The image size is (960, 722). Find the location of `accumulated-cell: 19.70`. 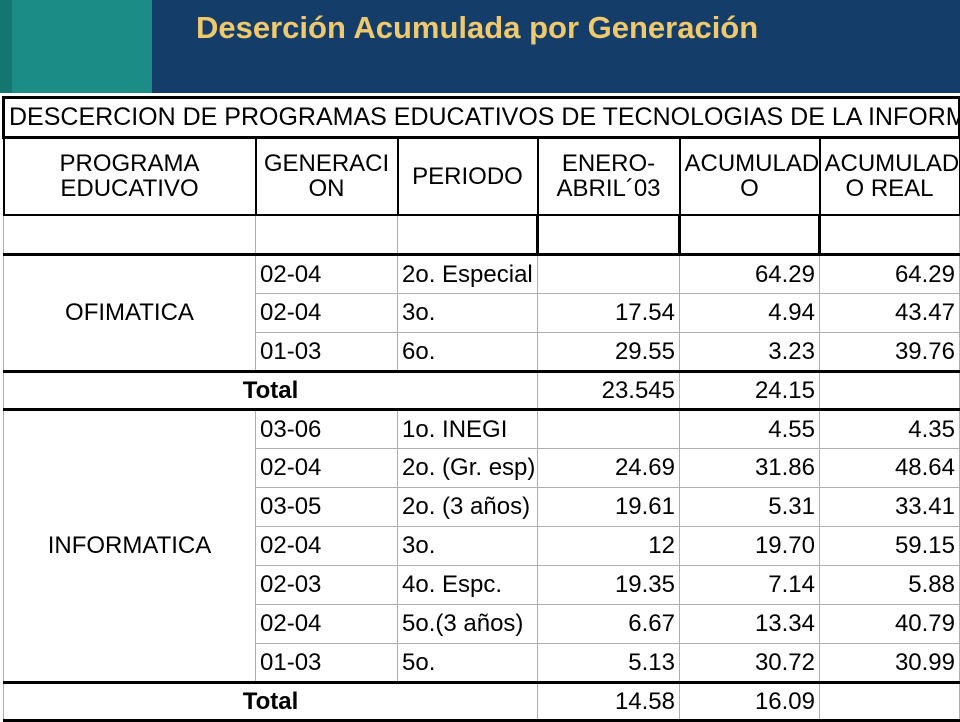

accumulated-cell: 19.70 is located at coordinates (749, 546).